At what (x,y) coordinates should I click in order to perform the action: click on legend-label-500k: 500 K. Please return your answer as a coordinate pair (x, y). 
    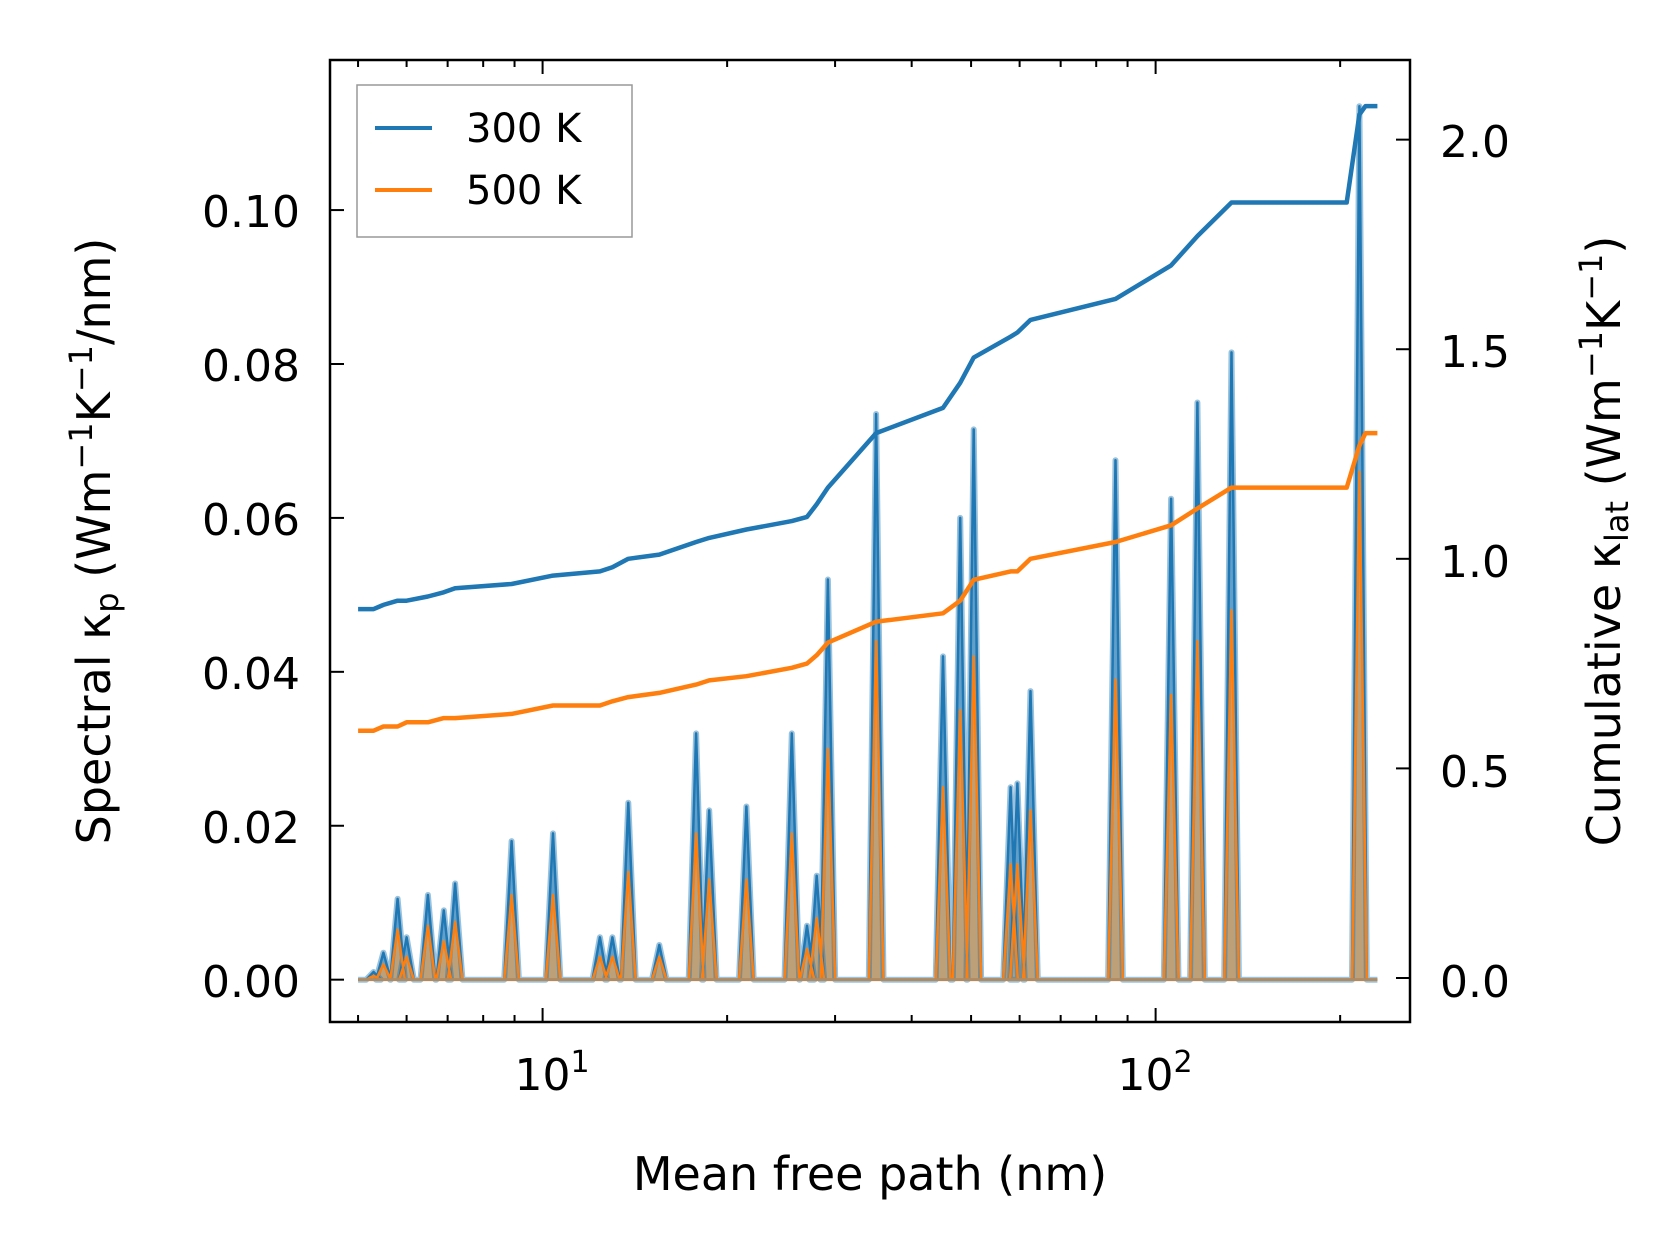
    Looking at the image, I should click on (524, 191).